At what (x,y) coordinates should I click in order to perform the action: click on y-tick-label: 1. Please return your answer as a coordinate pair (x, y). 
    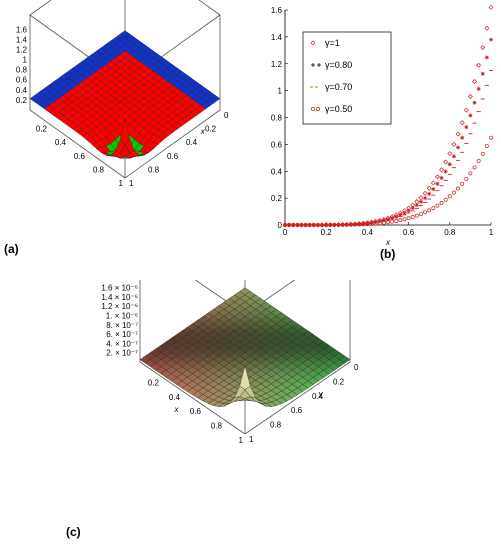
    Looking at the image, I should click on (251, 439).